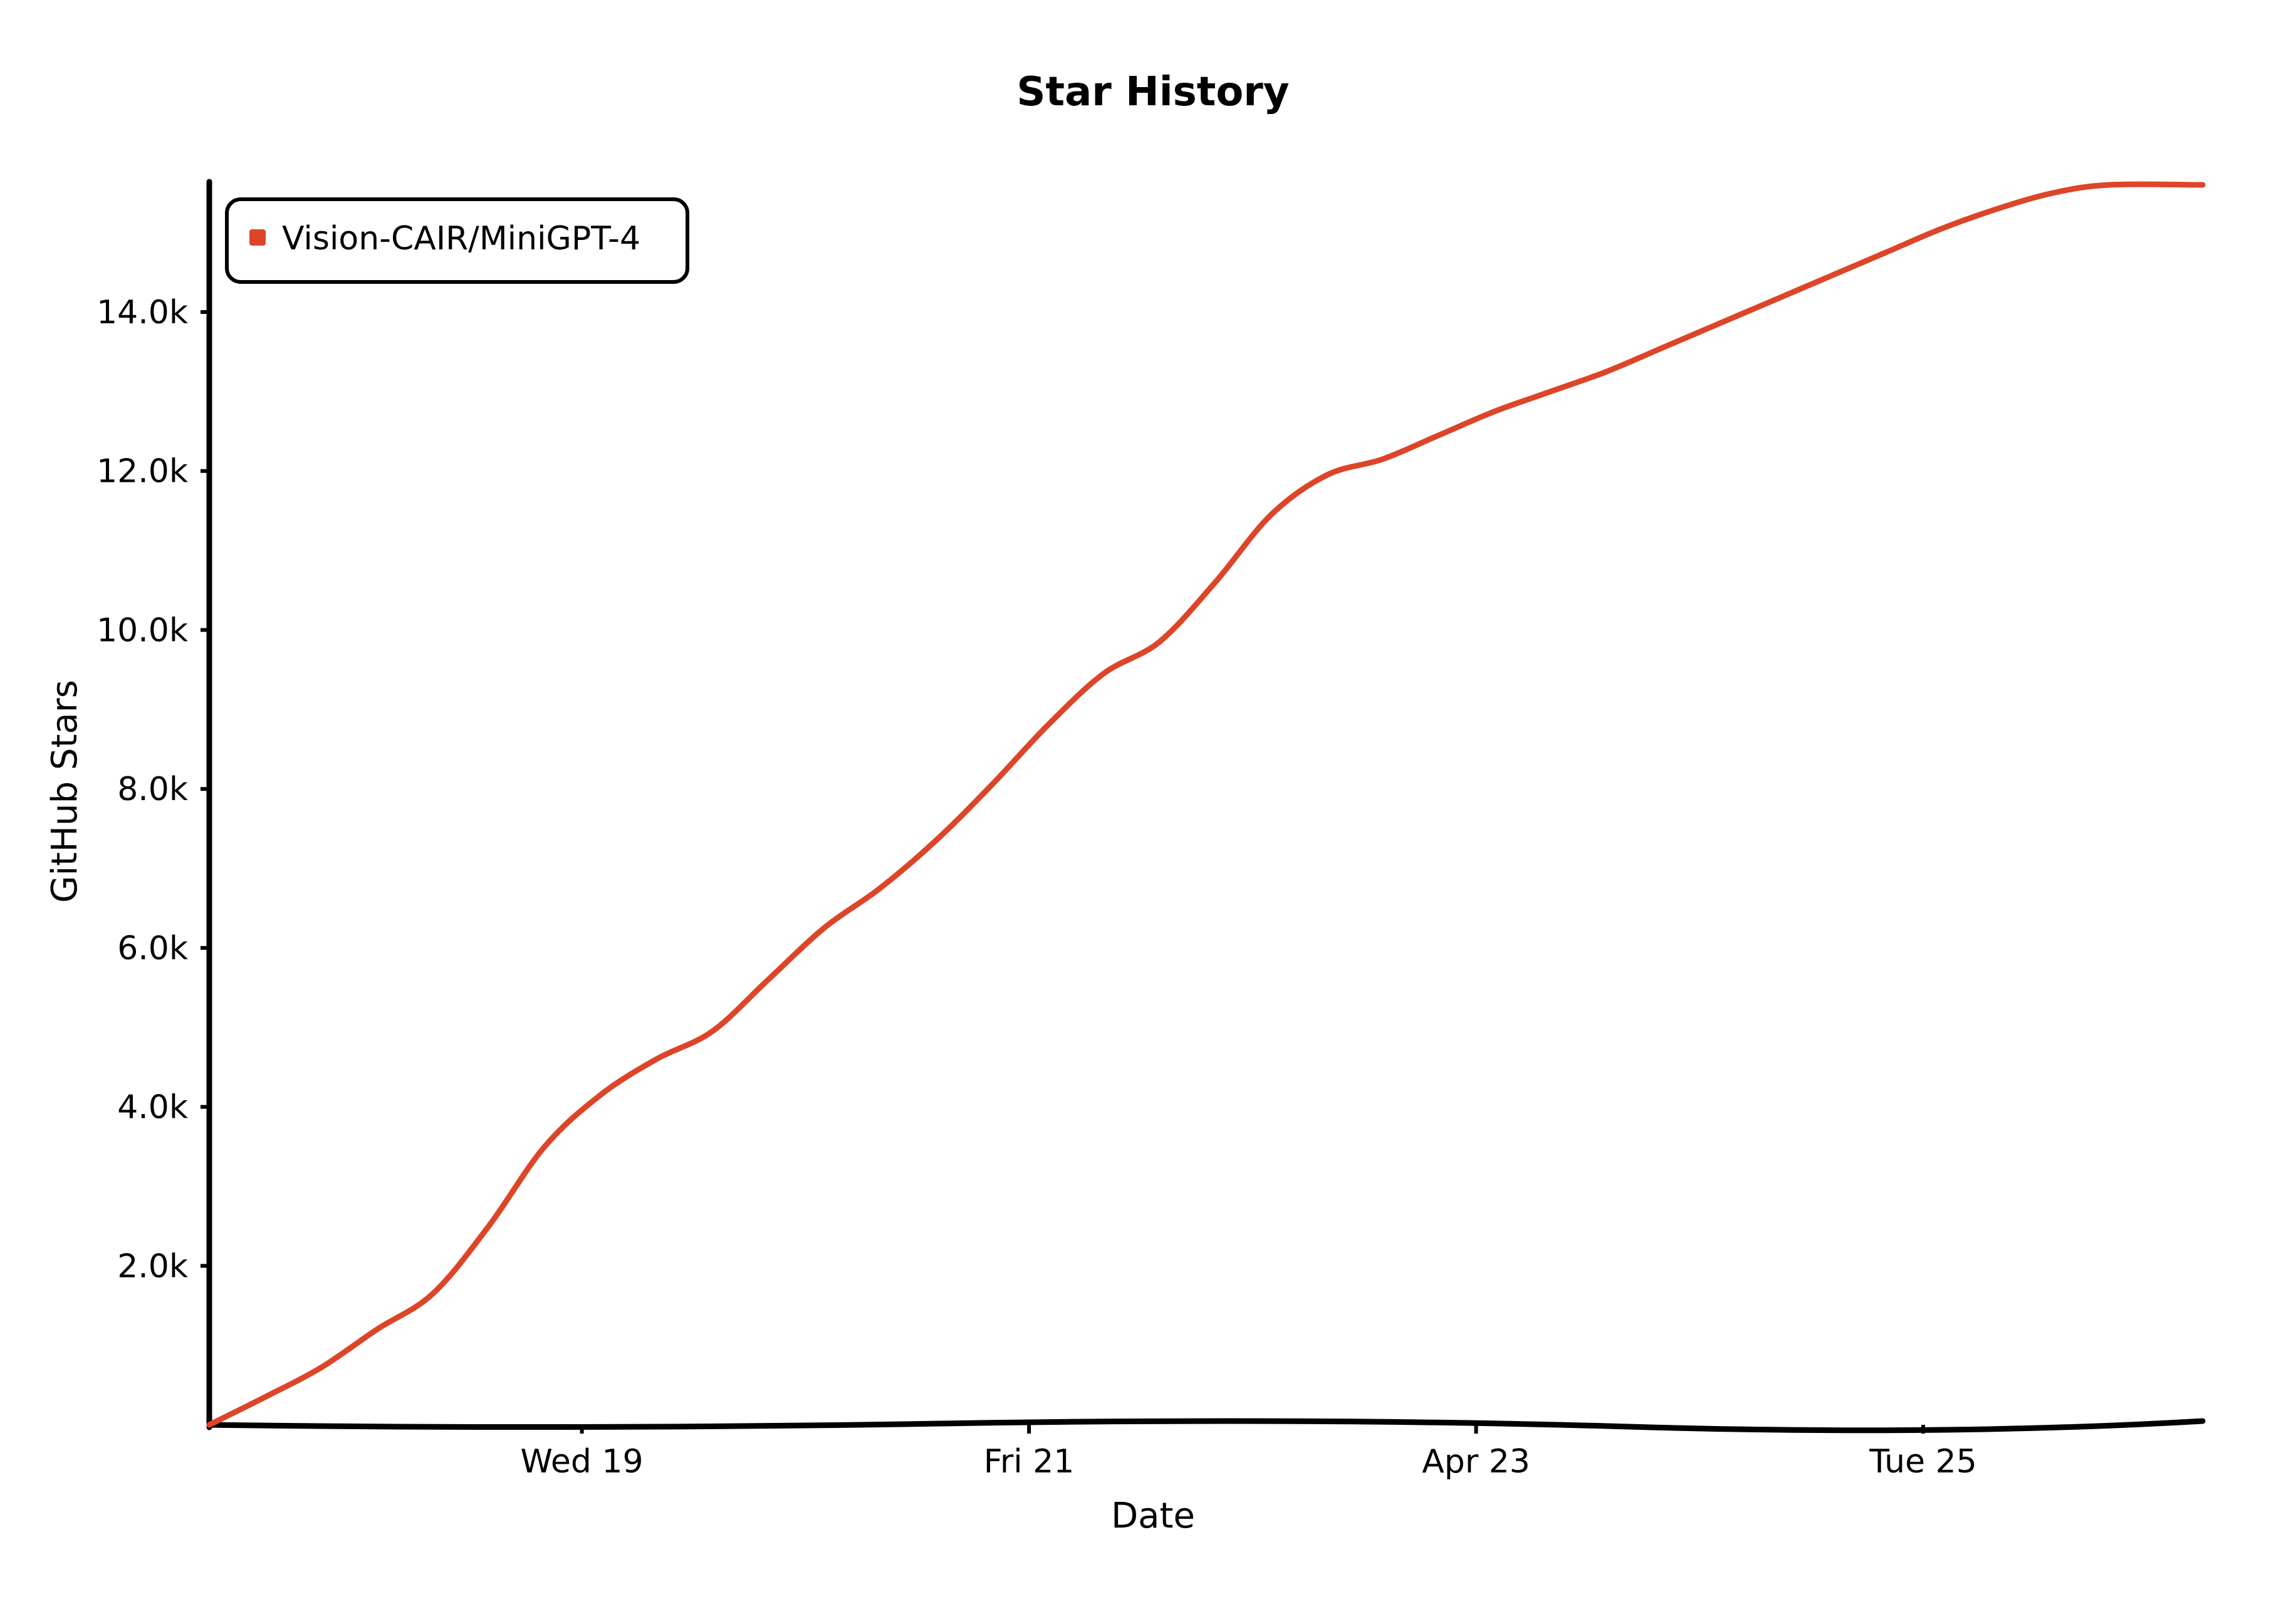 This screenshot has width=2296, height=1599. I want to click on chart-title: Star History, so click(1152, 92).